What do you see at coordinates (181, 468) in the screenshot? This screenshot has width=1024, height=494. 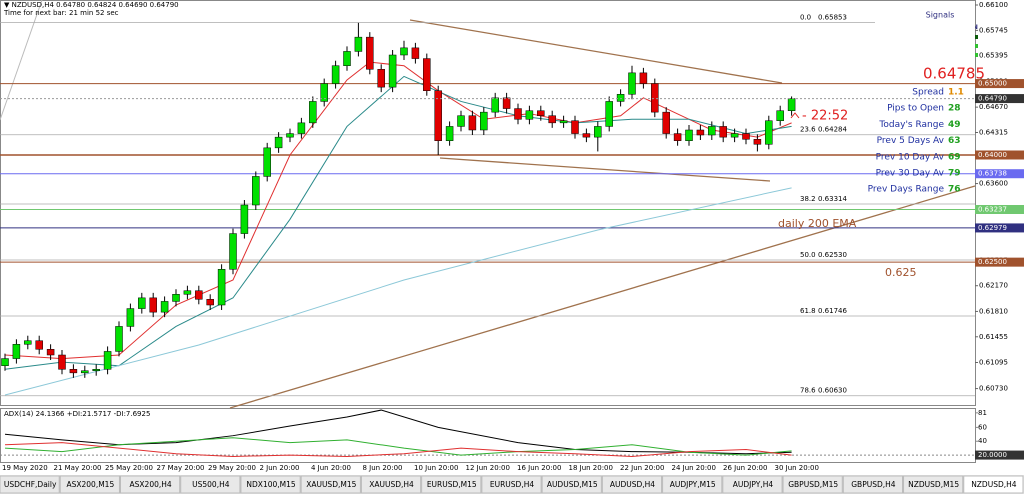 I see `x-tick-label: 27 May 20:00` at bounding box center [181, 468].